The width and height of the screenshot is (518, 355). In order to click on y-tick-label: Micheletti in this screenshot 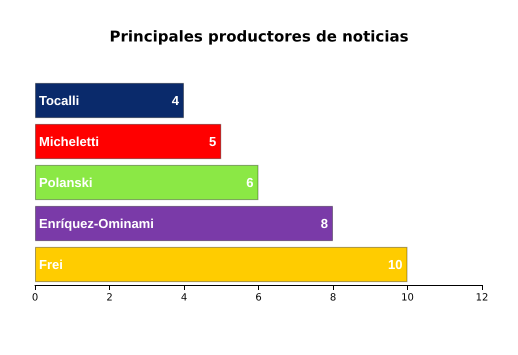, I will do `click(69, 141)`.